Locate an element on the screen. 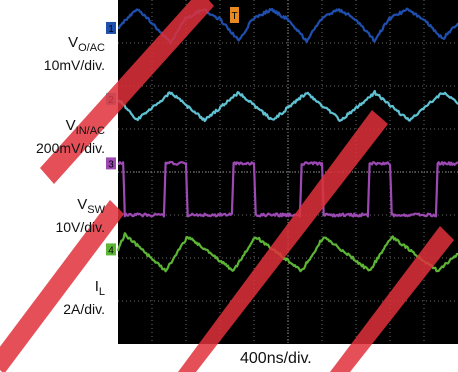 This screenshot has width=458, height=372. channel-marker-number: 3 is located at coordinates (111, 164).